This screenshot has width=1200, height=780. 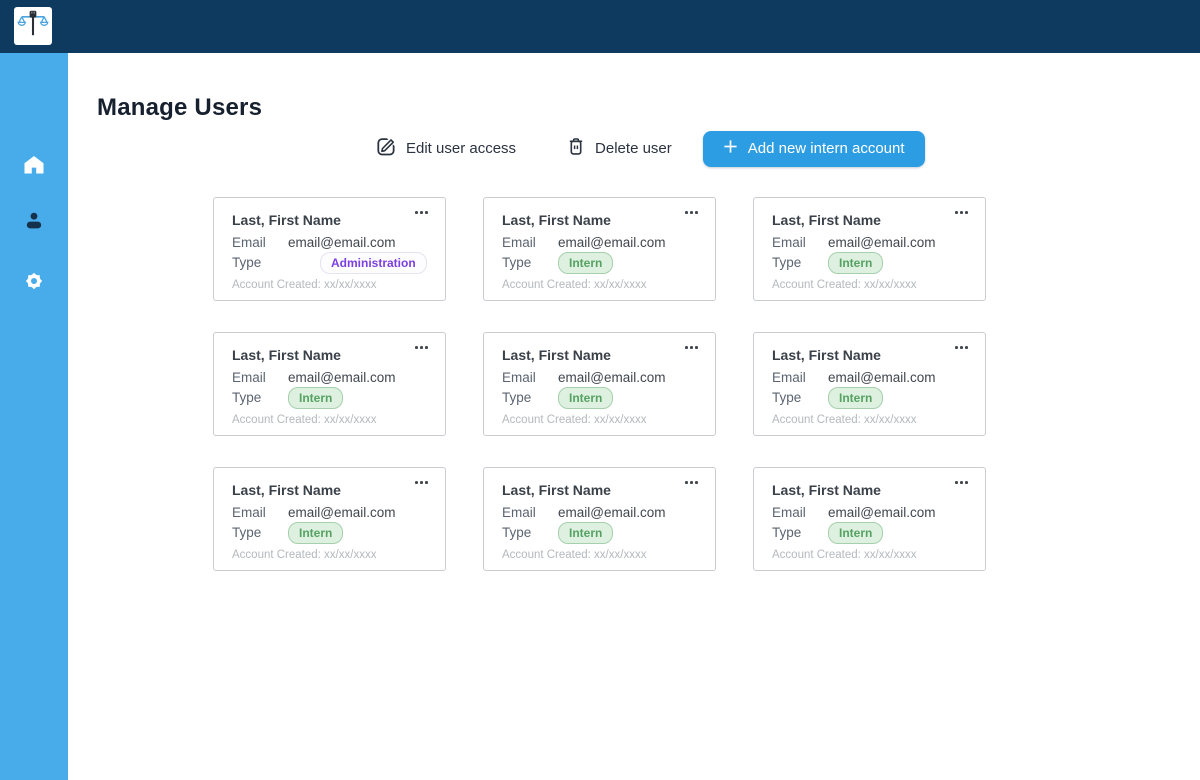 What do you see at coordinates (34, 283) in the screenshot?
I see `sidebar-item-settings` at bounding box center [34, 283].